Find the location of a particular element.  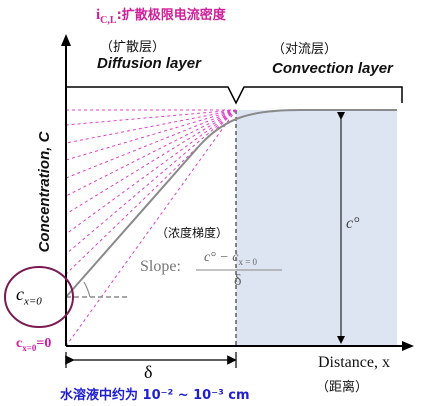

y-axis-arrowhead is located at coordinates (66, 40).